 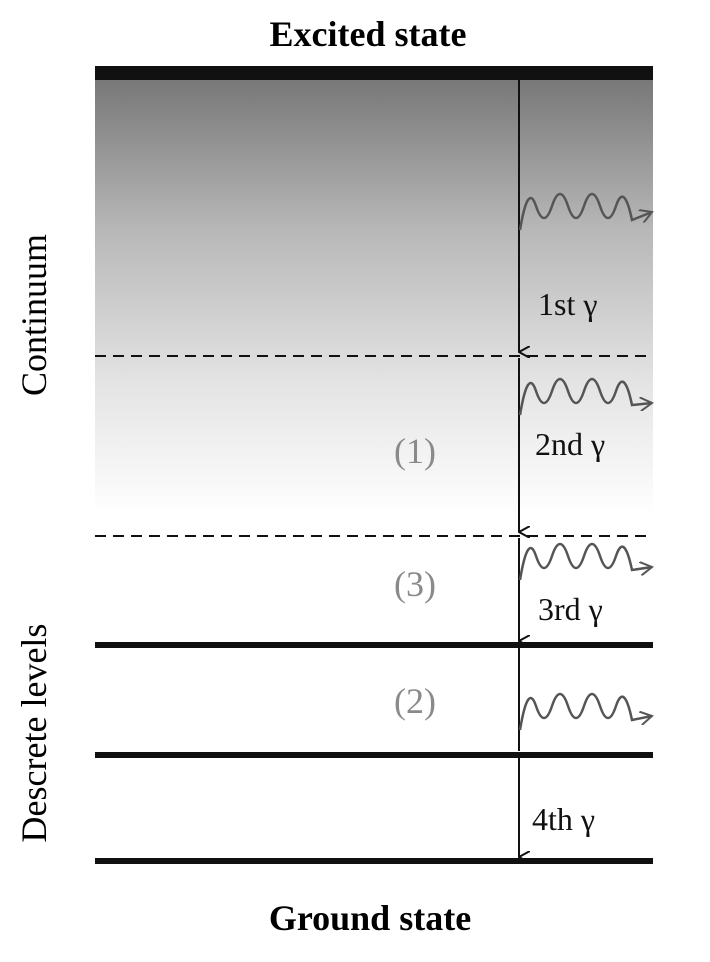 What do you see at coordinates (563, 819) in the screenshot?
I see `gamma-label-4: 4th γ` at bounding box center [563, 819].